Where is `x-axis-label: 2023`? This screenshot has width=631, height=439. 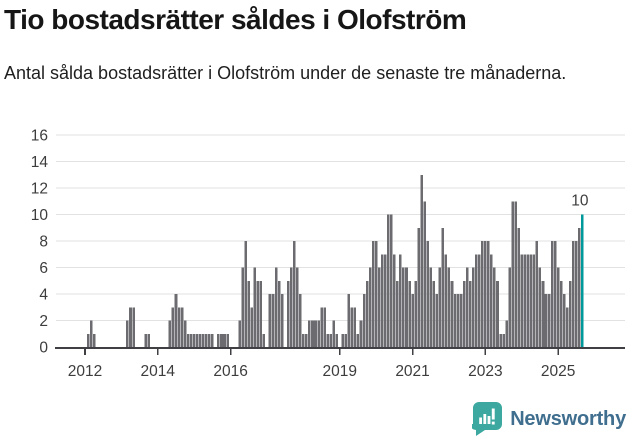
x-axis-label: 2023 is located at coordinates (485, 371).